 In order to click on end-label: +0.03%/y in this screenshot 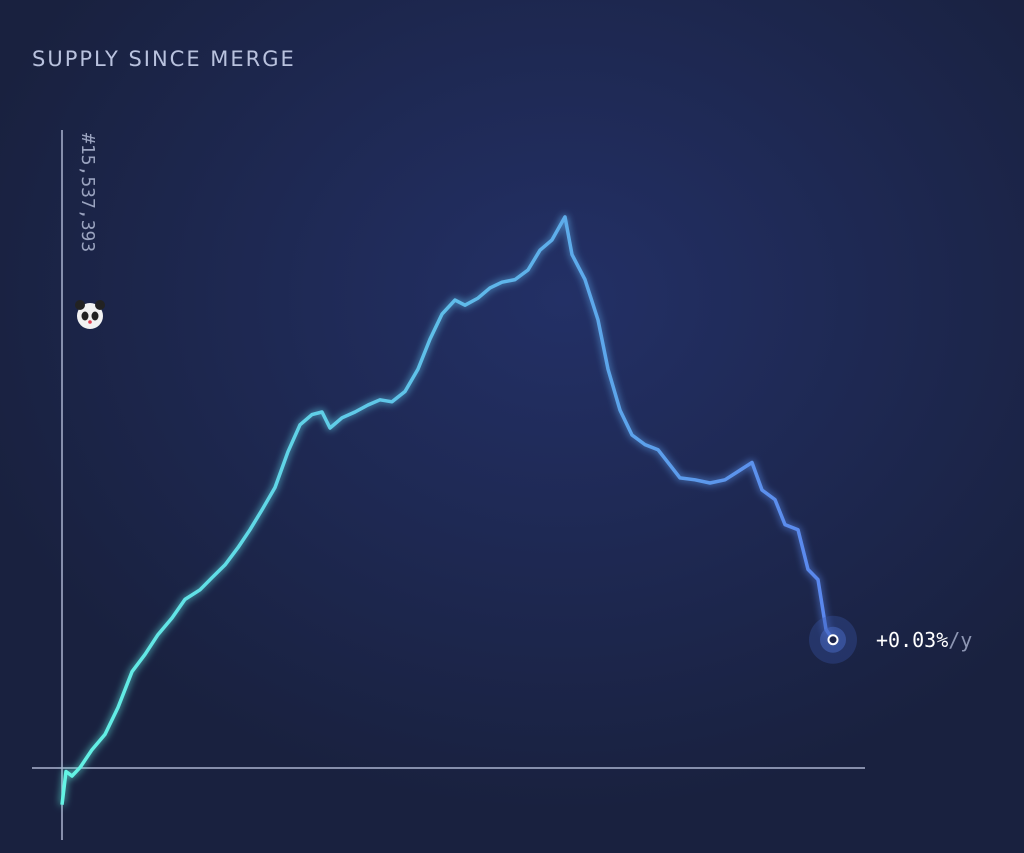, I will do `click(924, 640)`.